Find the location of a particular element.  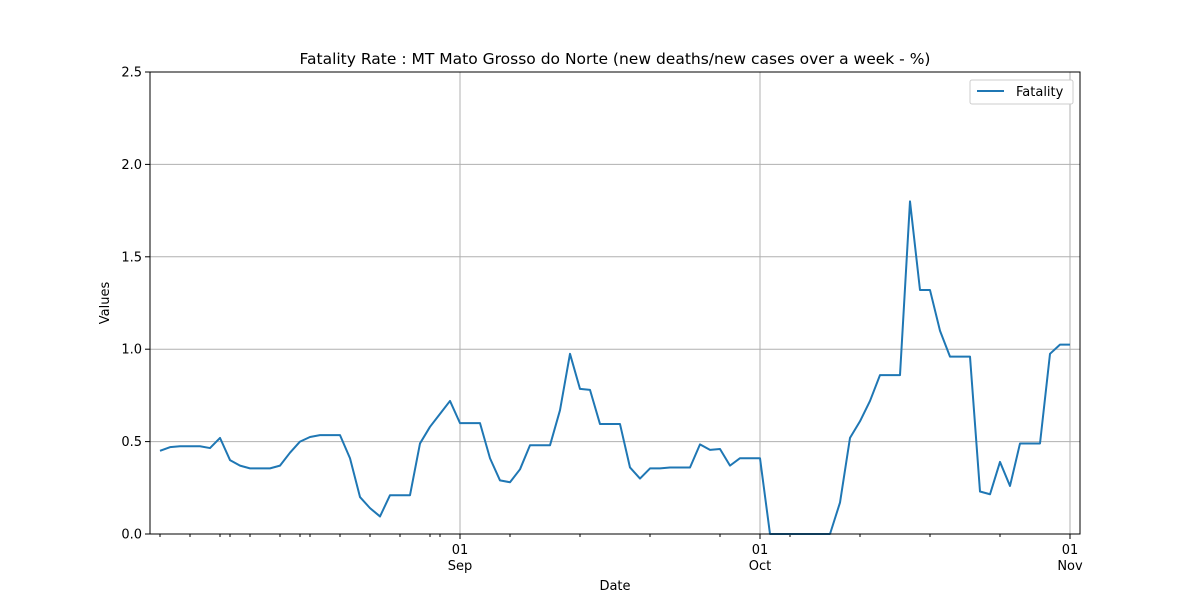

y-axis-ticks: 0.0 0.5 1.0 1.5 2.0 2.5 is located at coordinates (135, 304).